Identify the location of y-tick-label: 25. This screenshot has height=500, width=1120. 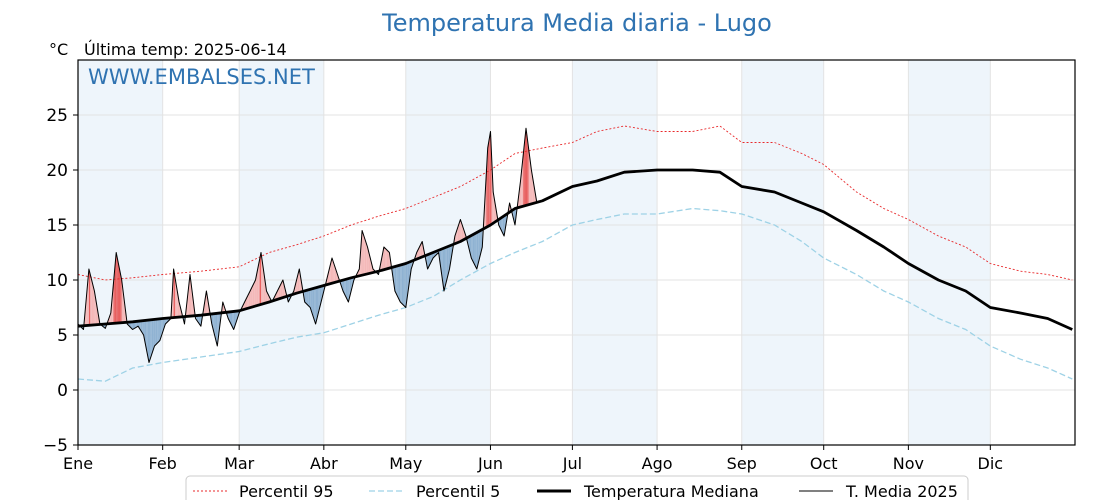
(57, 116).